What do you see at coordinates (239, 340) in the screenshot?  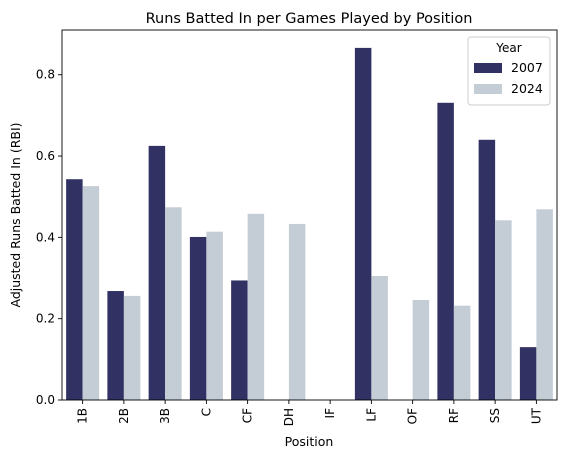 I see `bar-2007-CF` at bounding box center [239, 340].